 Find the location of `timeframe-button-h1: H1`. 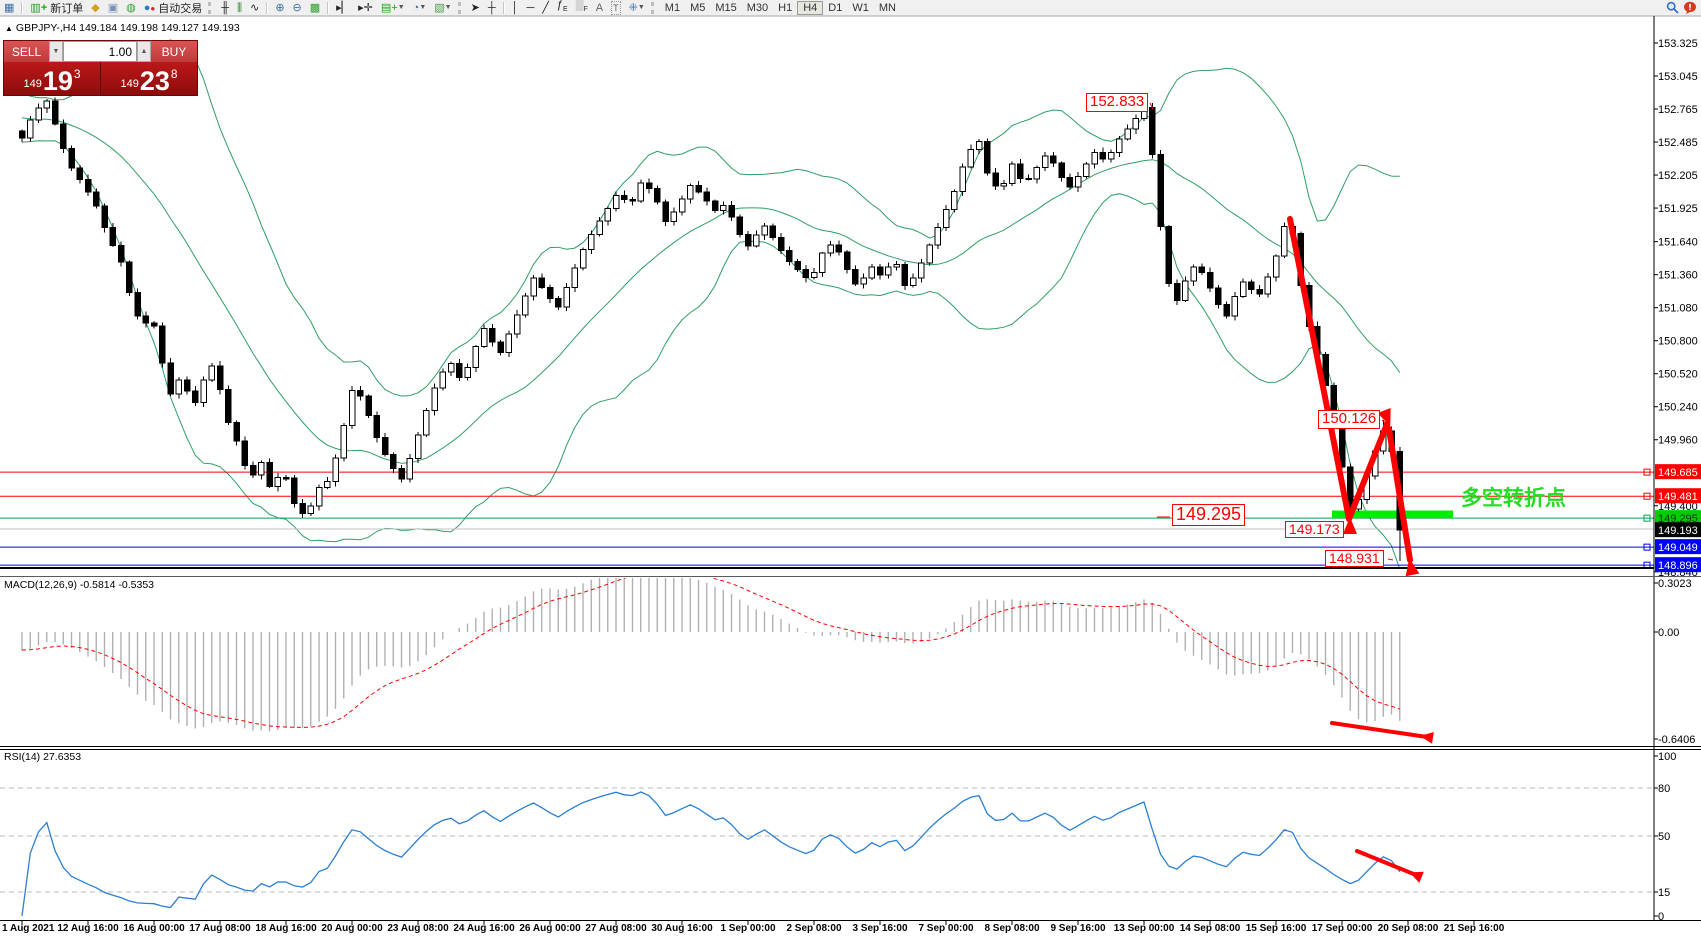

timeframe-button-h1: H1 is located at coordinates (785, 8).